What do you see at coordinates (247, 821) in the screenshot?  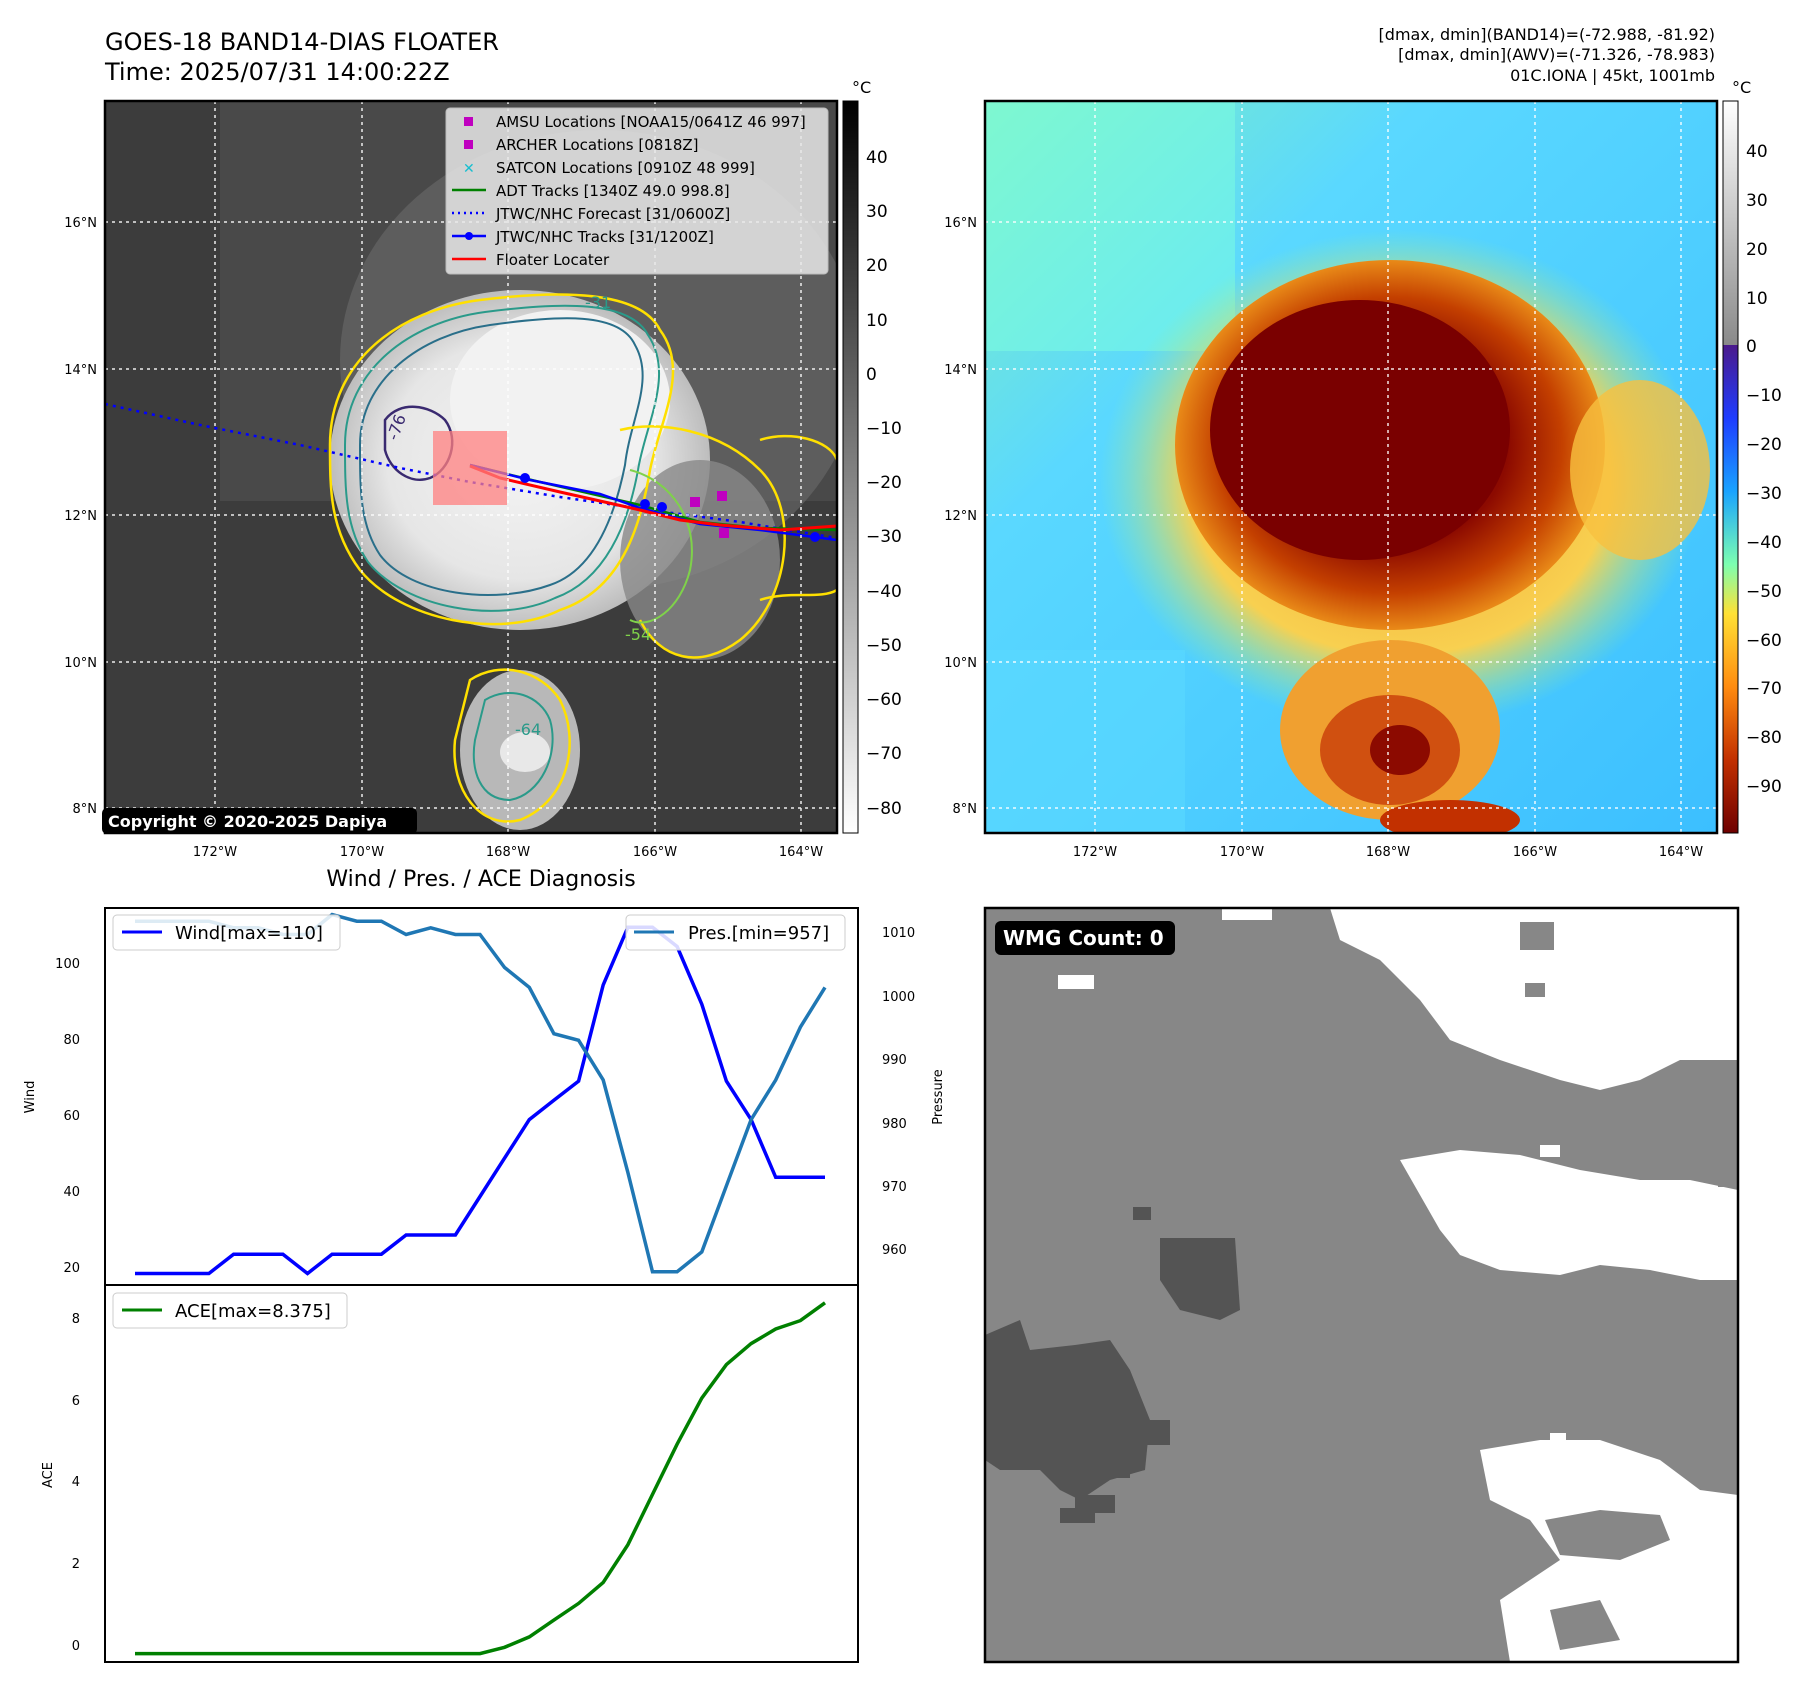 I see `copyright: Copyright © 2020-2025 Dapiya` at bounding box center [247, 821].